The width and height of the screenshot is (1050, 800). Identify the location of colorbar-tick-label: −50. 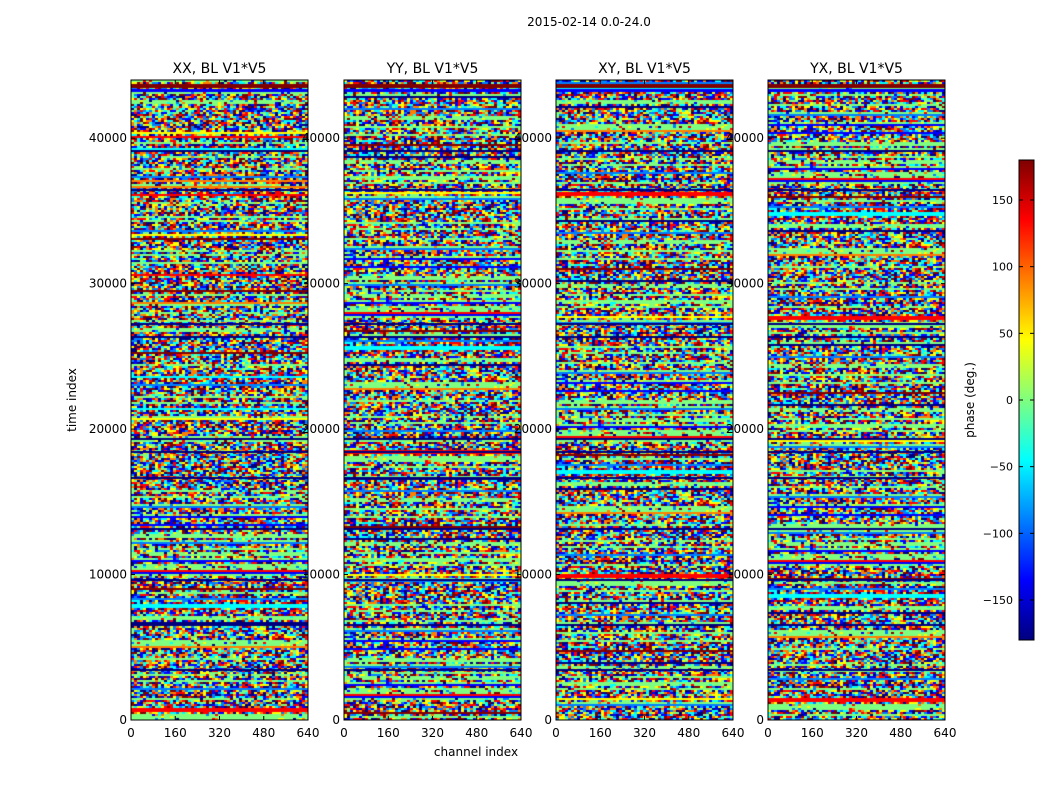
(1001, 467).